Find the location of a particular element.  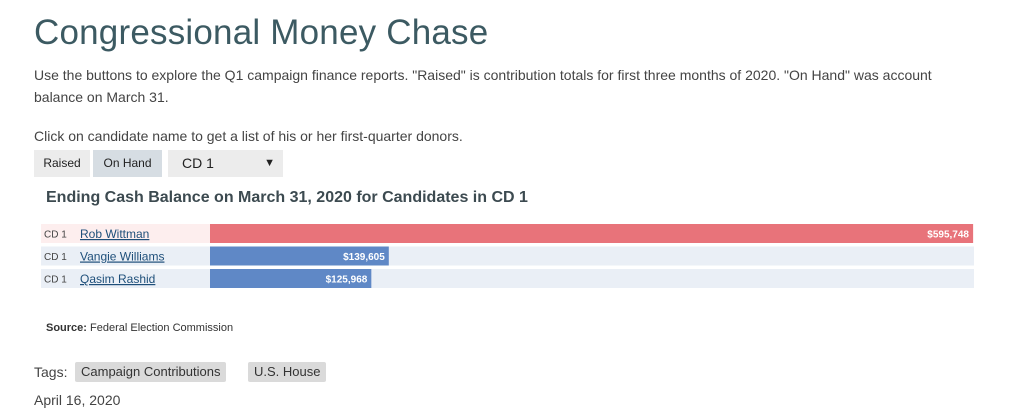

district-select: CD 1 ▼ is located at coordinates (225, 163).